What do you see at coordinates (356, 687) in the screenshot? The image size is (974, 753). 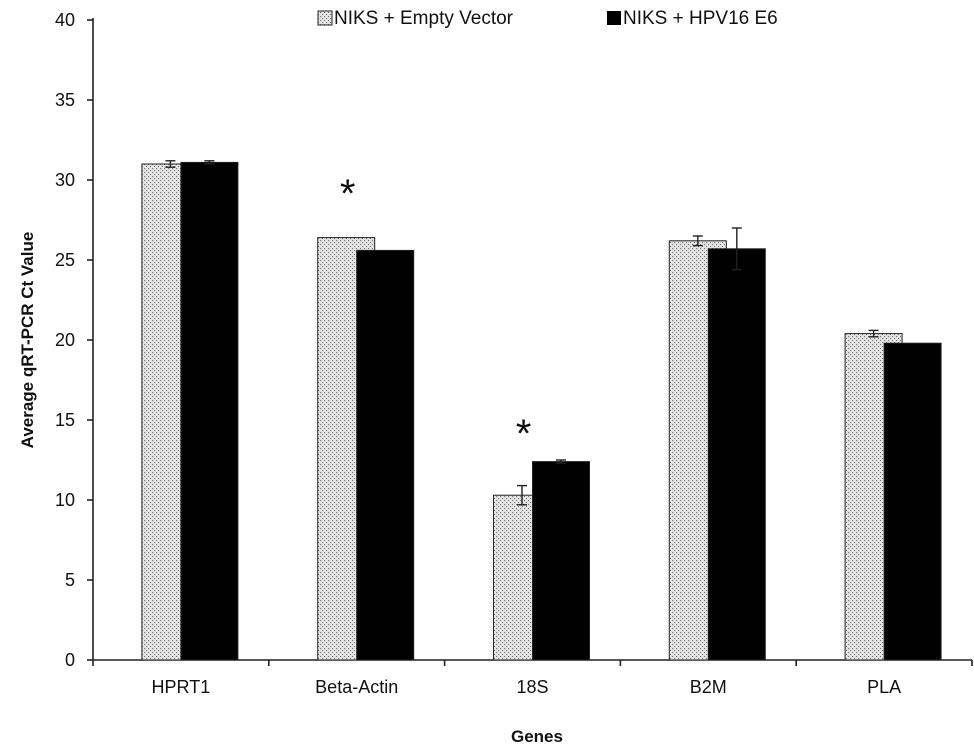 I see `x-category-label: Beta-Actin` at bounding box center [356, 687].